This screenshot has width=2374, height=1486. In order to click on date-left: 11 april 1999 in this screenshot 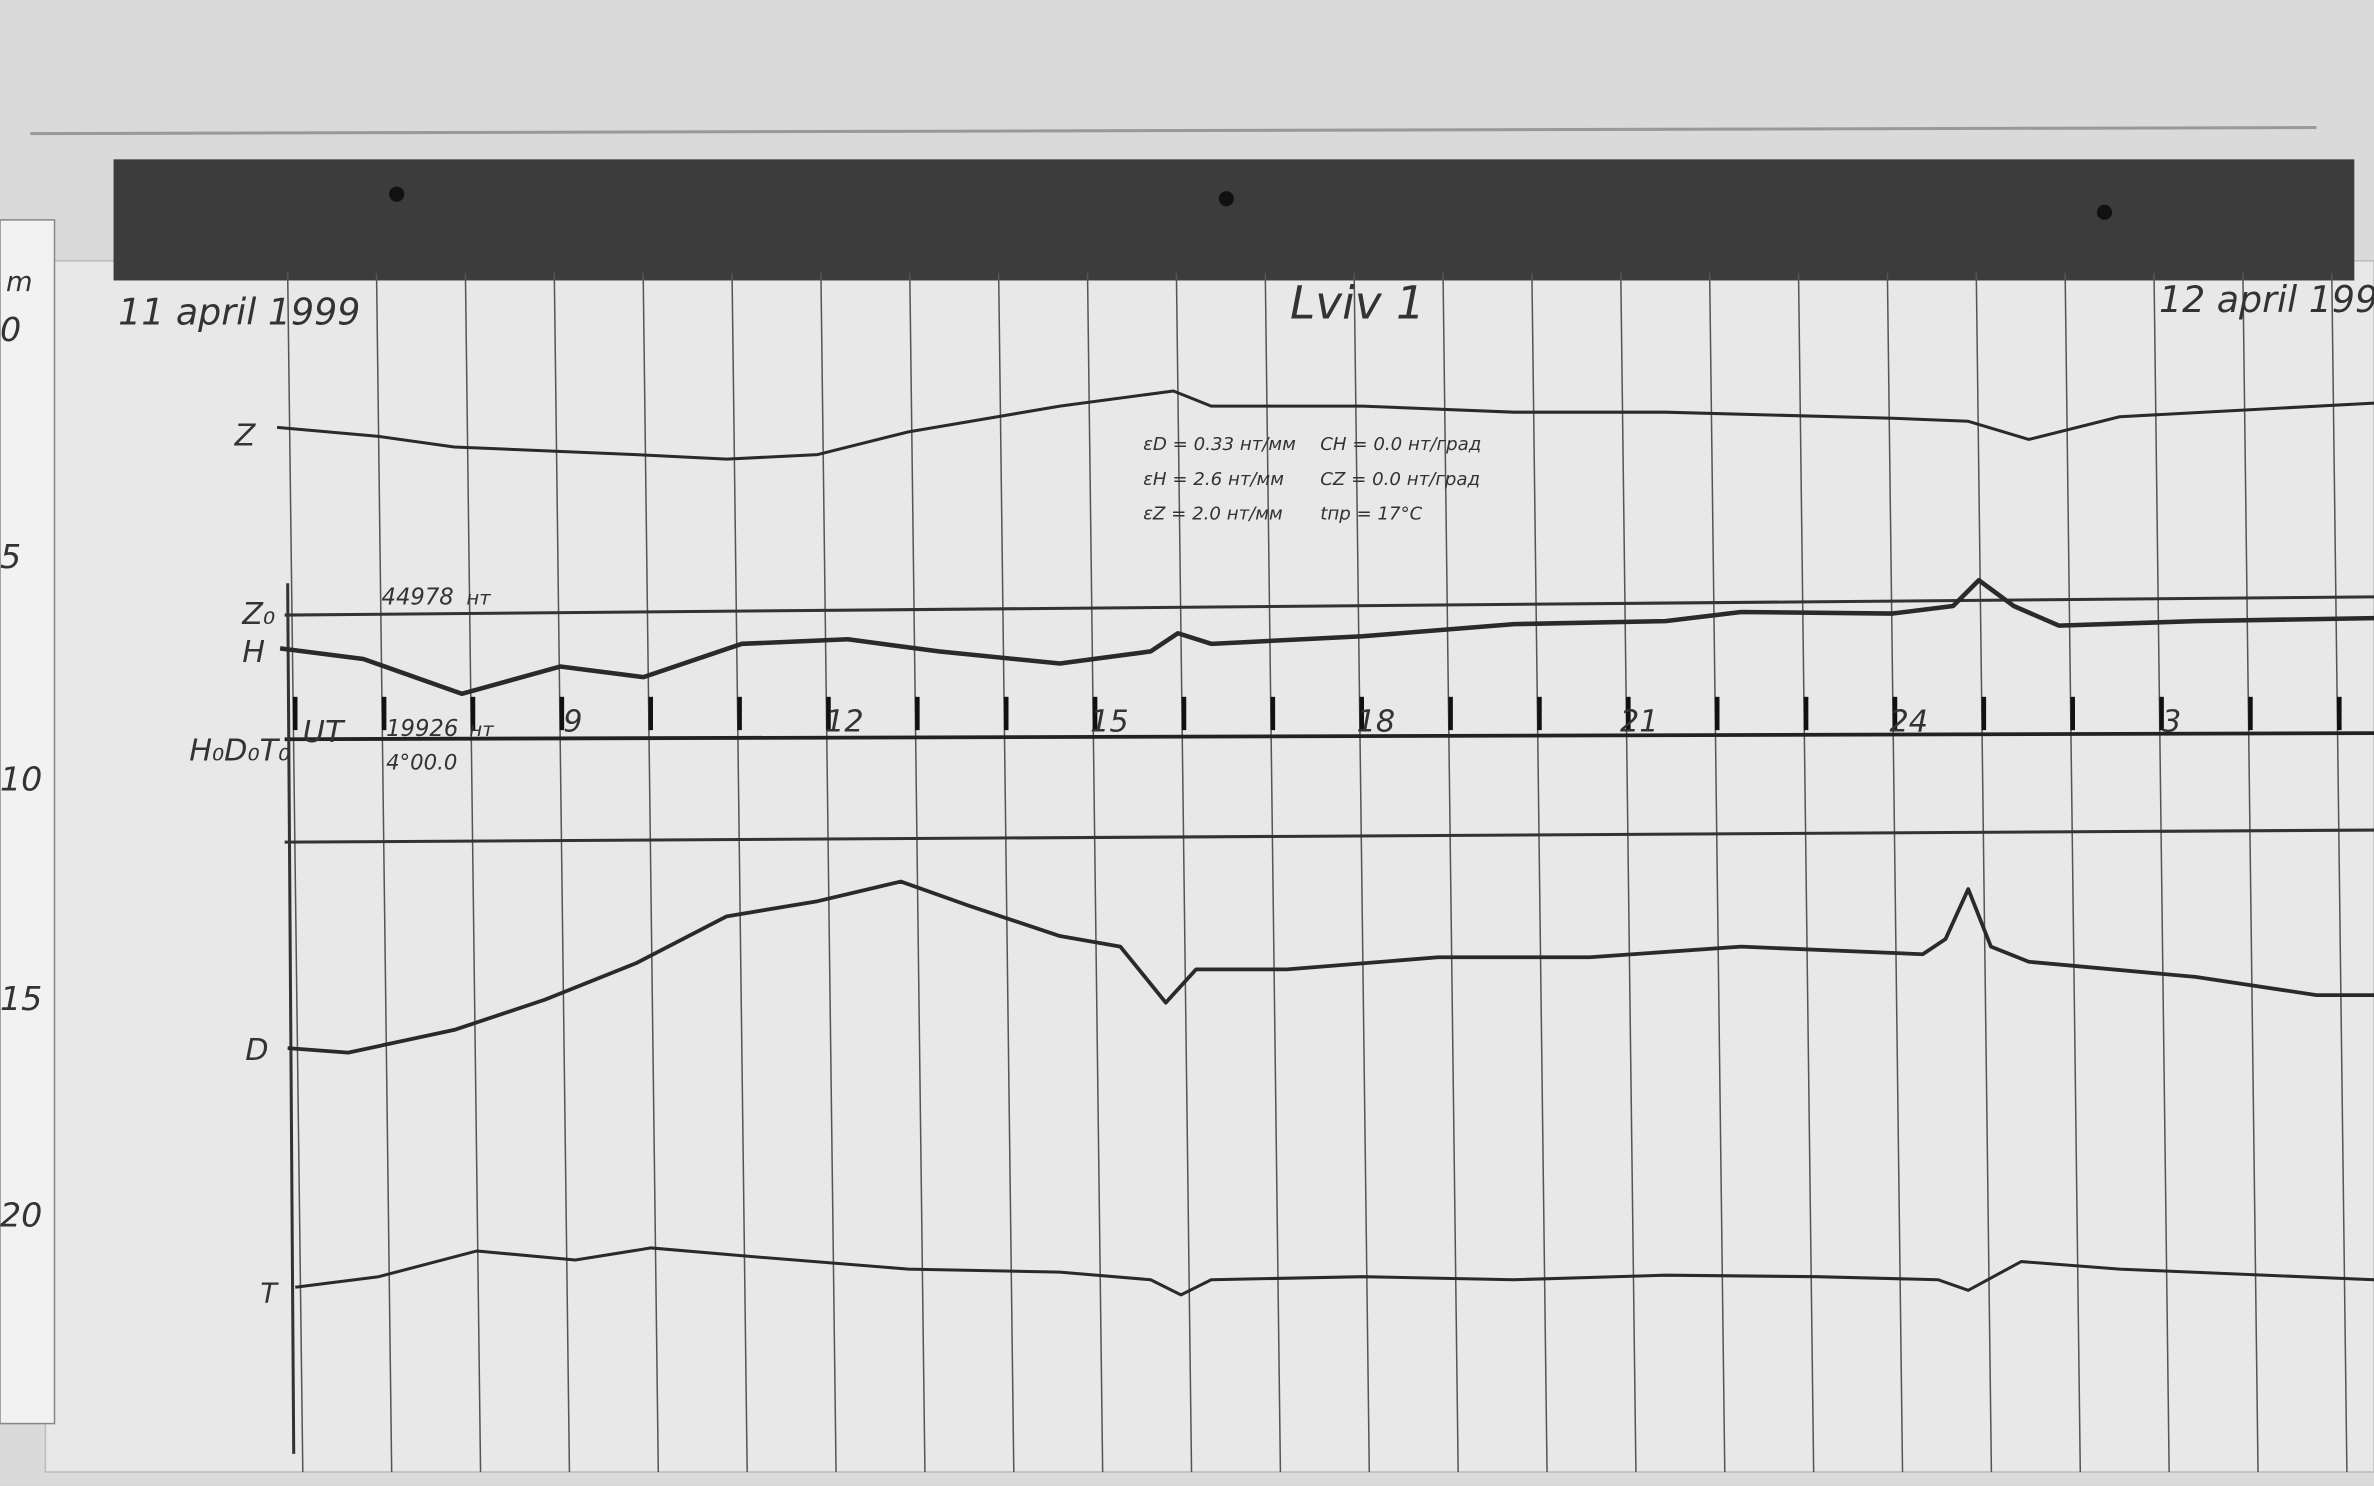, I will do `click(239, 311)`.